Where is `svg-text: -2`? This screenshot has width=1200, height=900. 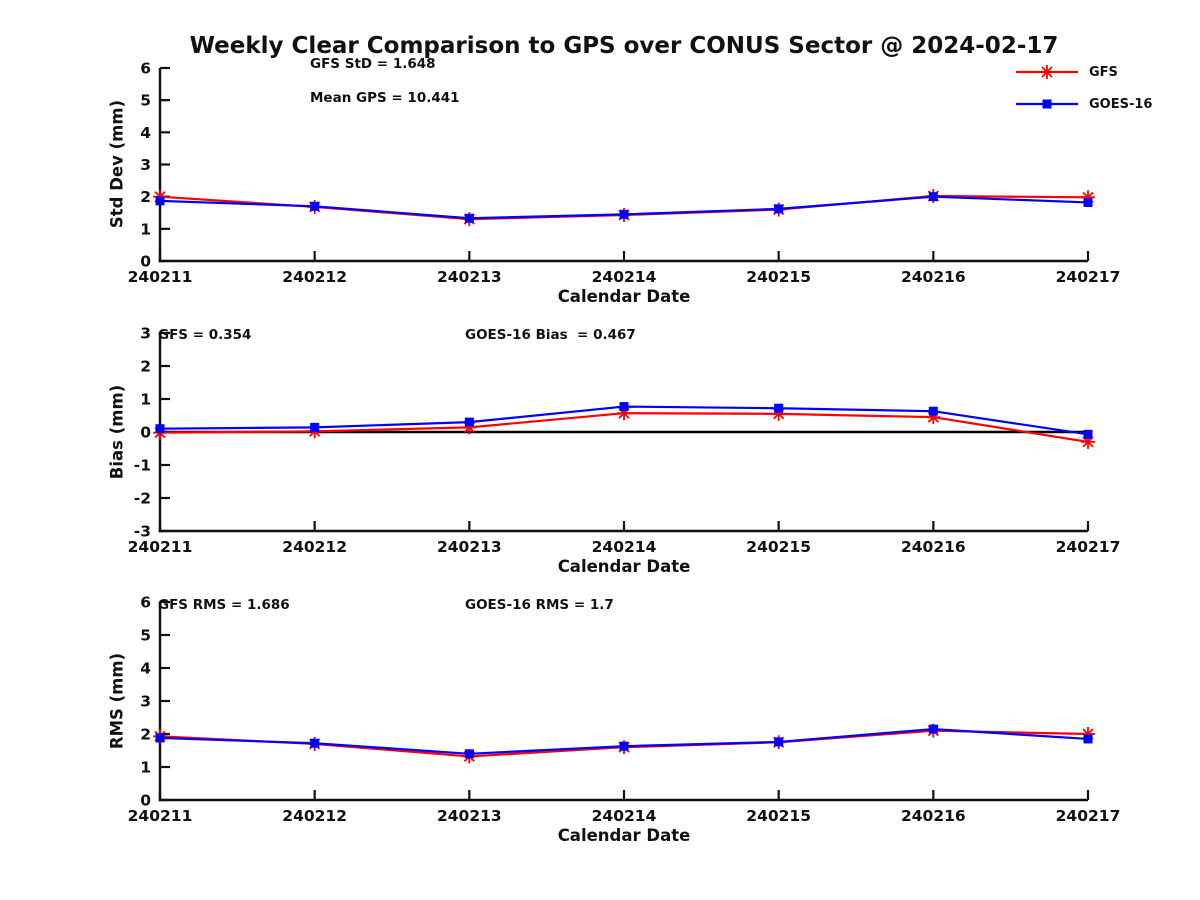
svg-text: -2 is located at coordinates (142, 499).